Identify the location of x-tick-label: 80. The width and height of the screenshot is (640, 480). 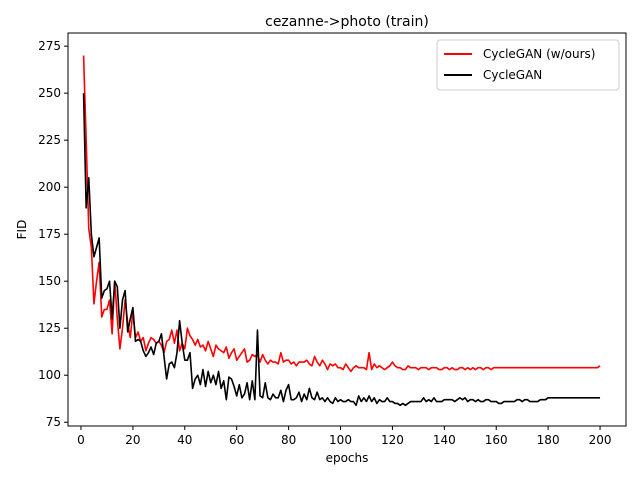
(288, 440).